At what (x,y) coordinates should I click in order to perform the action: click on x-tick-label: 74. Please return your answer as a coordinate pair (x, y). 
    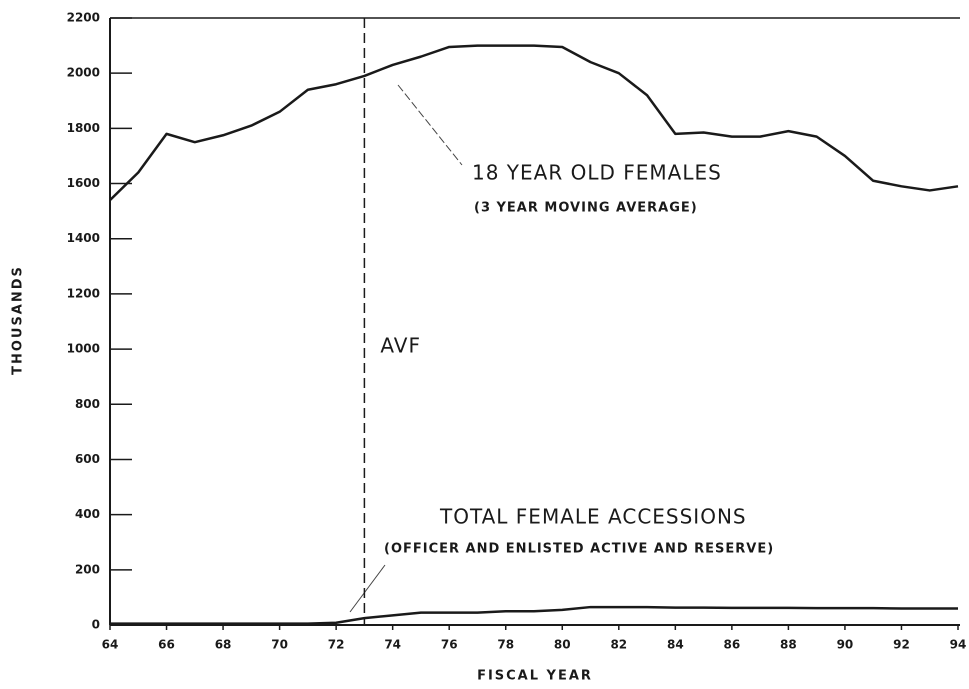
    Looking at the image, I should click on (392, 645).